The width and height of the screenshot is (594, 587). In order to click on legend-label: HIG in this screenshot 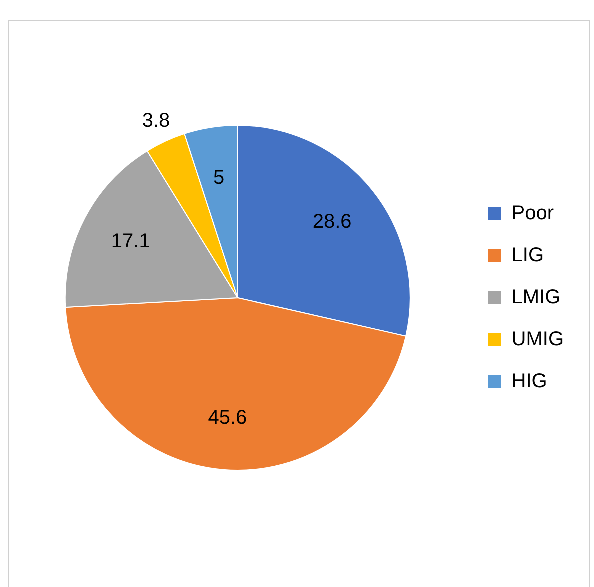, I will do `click(530, 381)`.